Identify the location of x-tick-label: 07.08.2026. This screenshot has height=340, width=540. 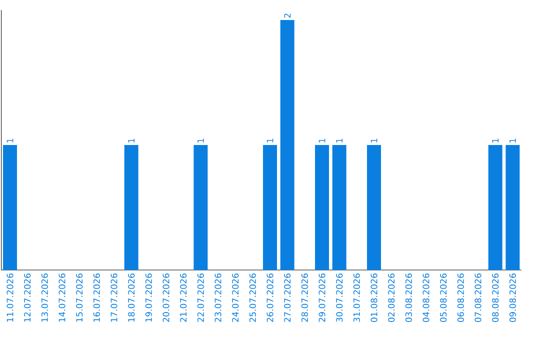
(478, 298).